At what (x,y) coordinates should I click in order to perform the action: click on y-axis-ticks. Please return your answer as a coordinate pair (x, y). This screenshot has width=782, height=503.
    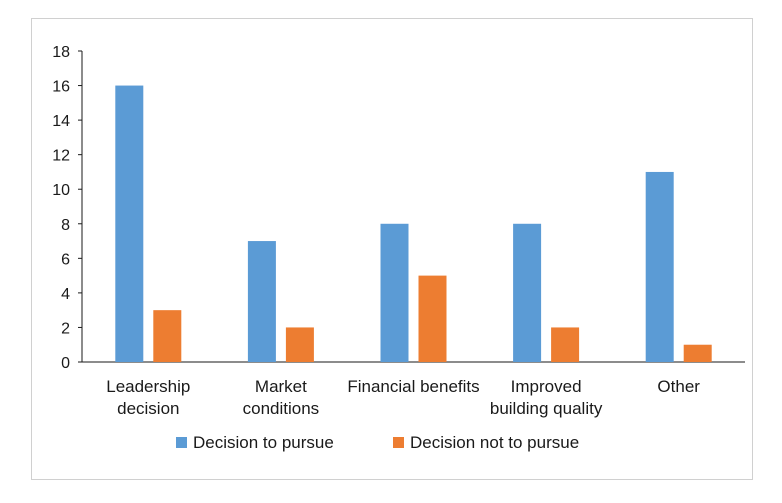
    Looking at the image, I should click on (80, 206).